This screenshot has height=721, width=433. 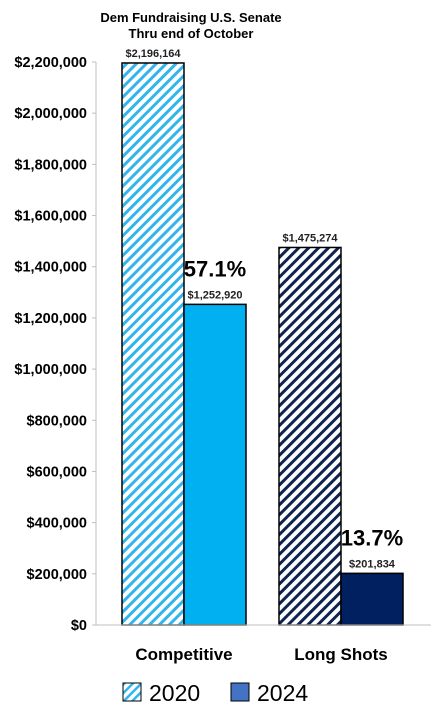 What do you see at coordinates (190, 17) in the screenshot?
I see `chart-title-line-1: Dem Fundraising U.S. Senate` at bounding box center [190, 17].